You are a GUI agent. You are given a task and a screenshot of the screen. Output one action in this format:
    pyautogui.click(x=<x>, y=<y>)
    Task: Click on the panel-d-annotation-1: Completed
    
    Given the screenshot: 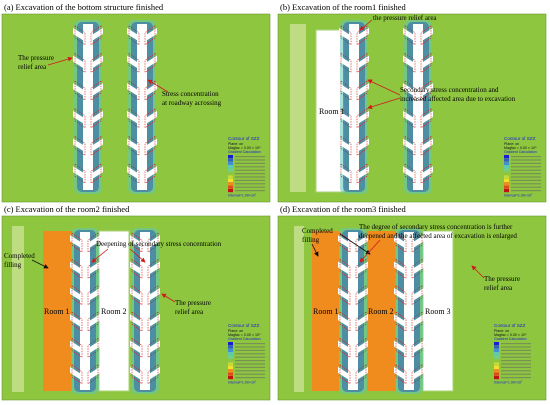 What is the action you would take?
    pyautogui.click(x=317, y=231)
    